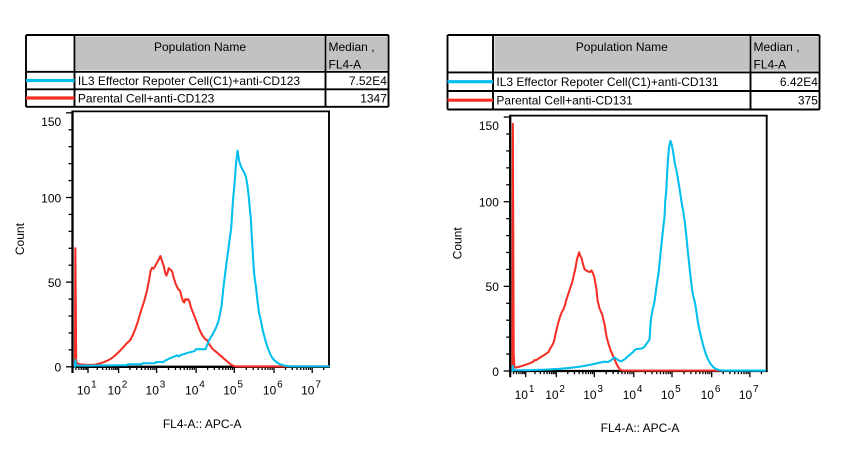 The width and height of the screenshot is (847, 452). What do you see at coordinates (368, 81) in the screenshot?
I see `svg-text: 7.52E4` at bounding box center [368, 81].